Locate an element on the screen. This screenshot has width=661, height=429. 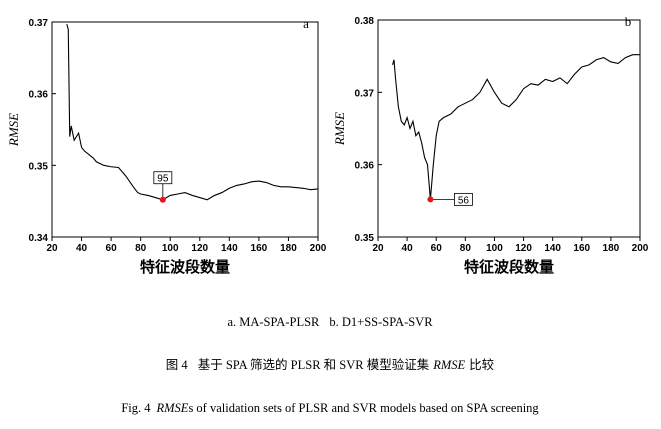
sub-caption-a: a. MA-SPA-PLSR is located at coordinates (273, 322).